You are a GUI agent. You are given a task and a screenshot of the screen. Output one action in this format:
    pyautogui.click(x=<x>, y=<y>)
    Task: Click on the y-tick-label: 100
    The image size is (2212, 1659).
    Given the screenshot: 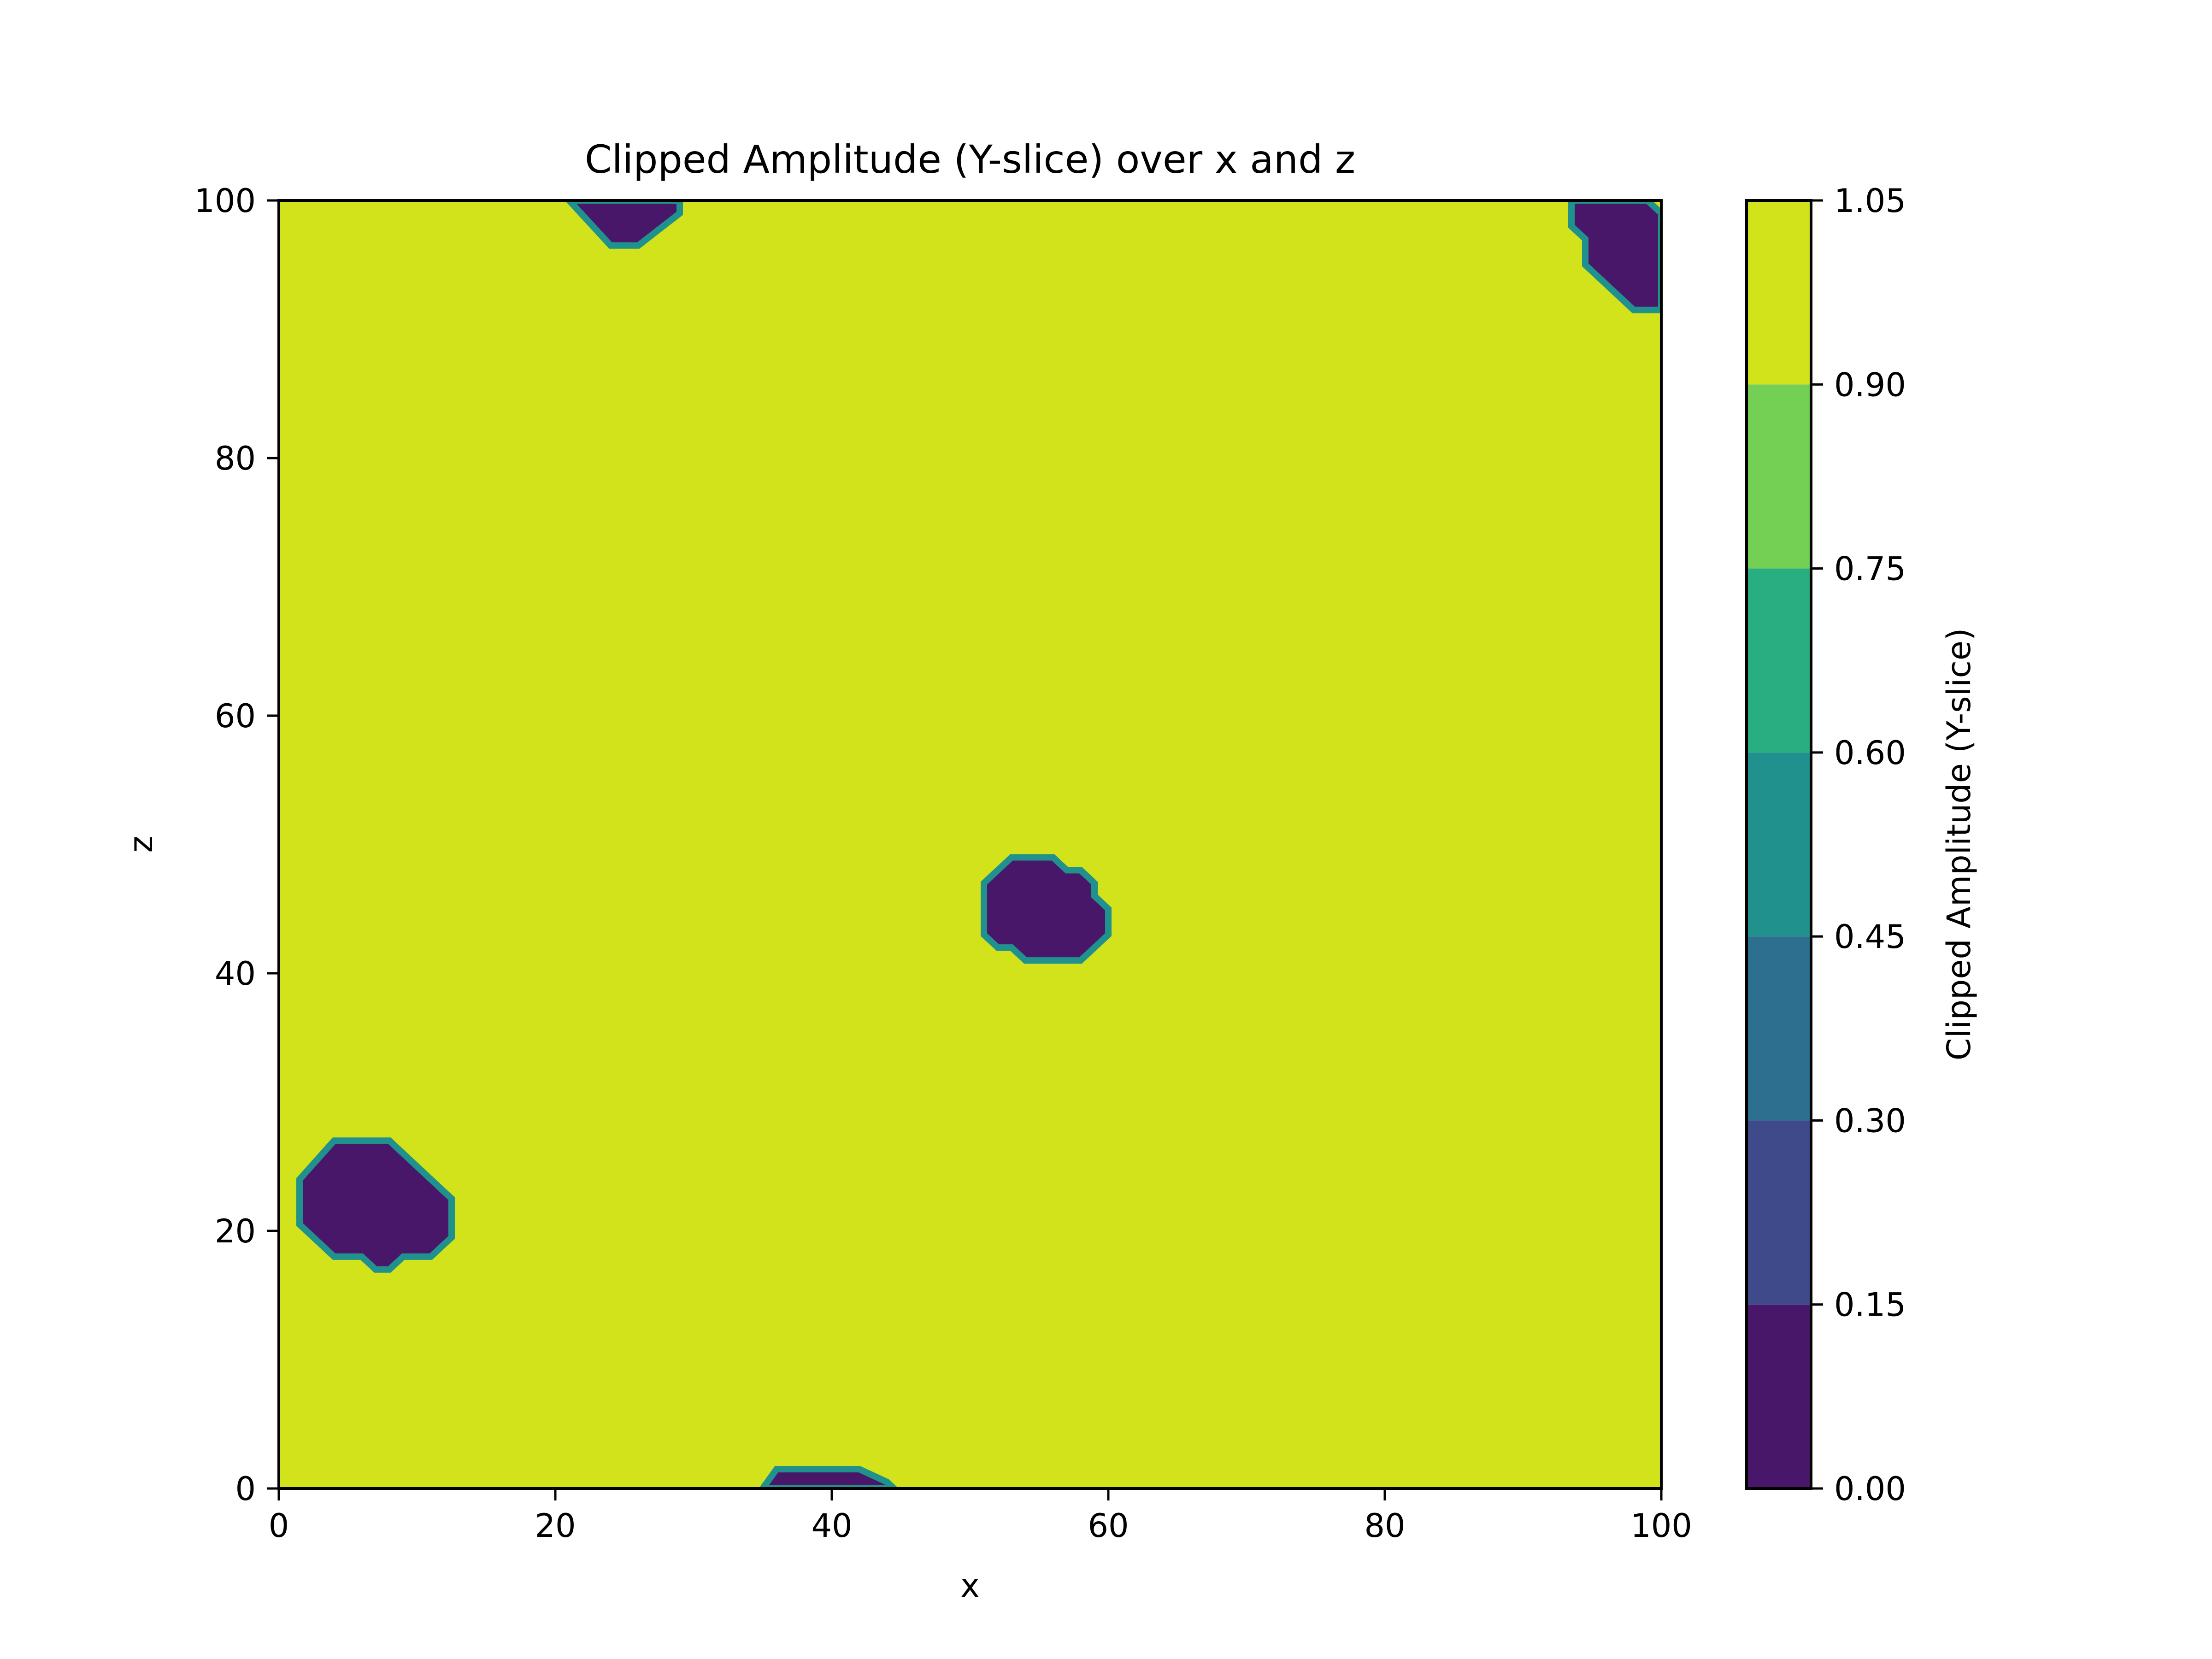 What is the action you would take?
    pyautogui.click(x=225, y=201)
    